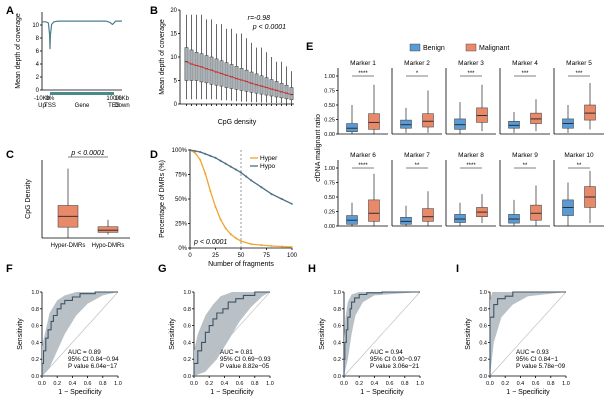 Image resolution: width=608 pixels, height=406 pixels. Describe the element at coordinates (483, 377) in the screenshot. I see `panel-i-ytick-label: 0.0` at that location.